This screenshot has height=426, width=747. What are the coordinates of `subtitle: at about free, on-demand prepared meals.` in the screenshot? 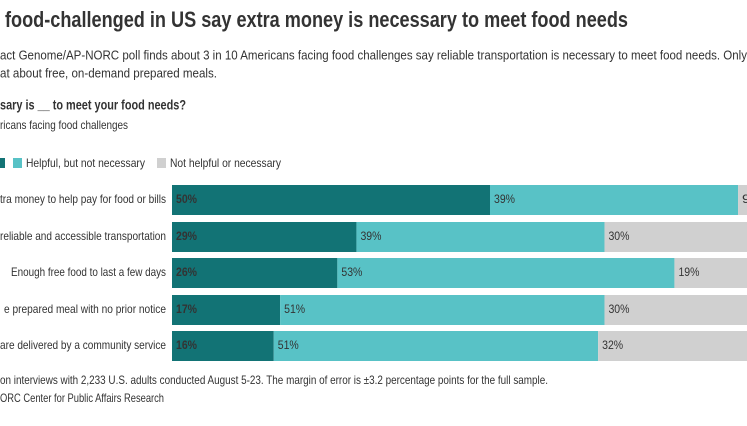 It's located at (108, 72).